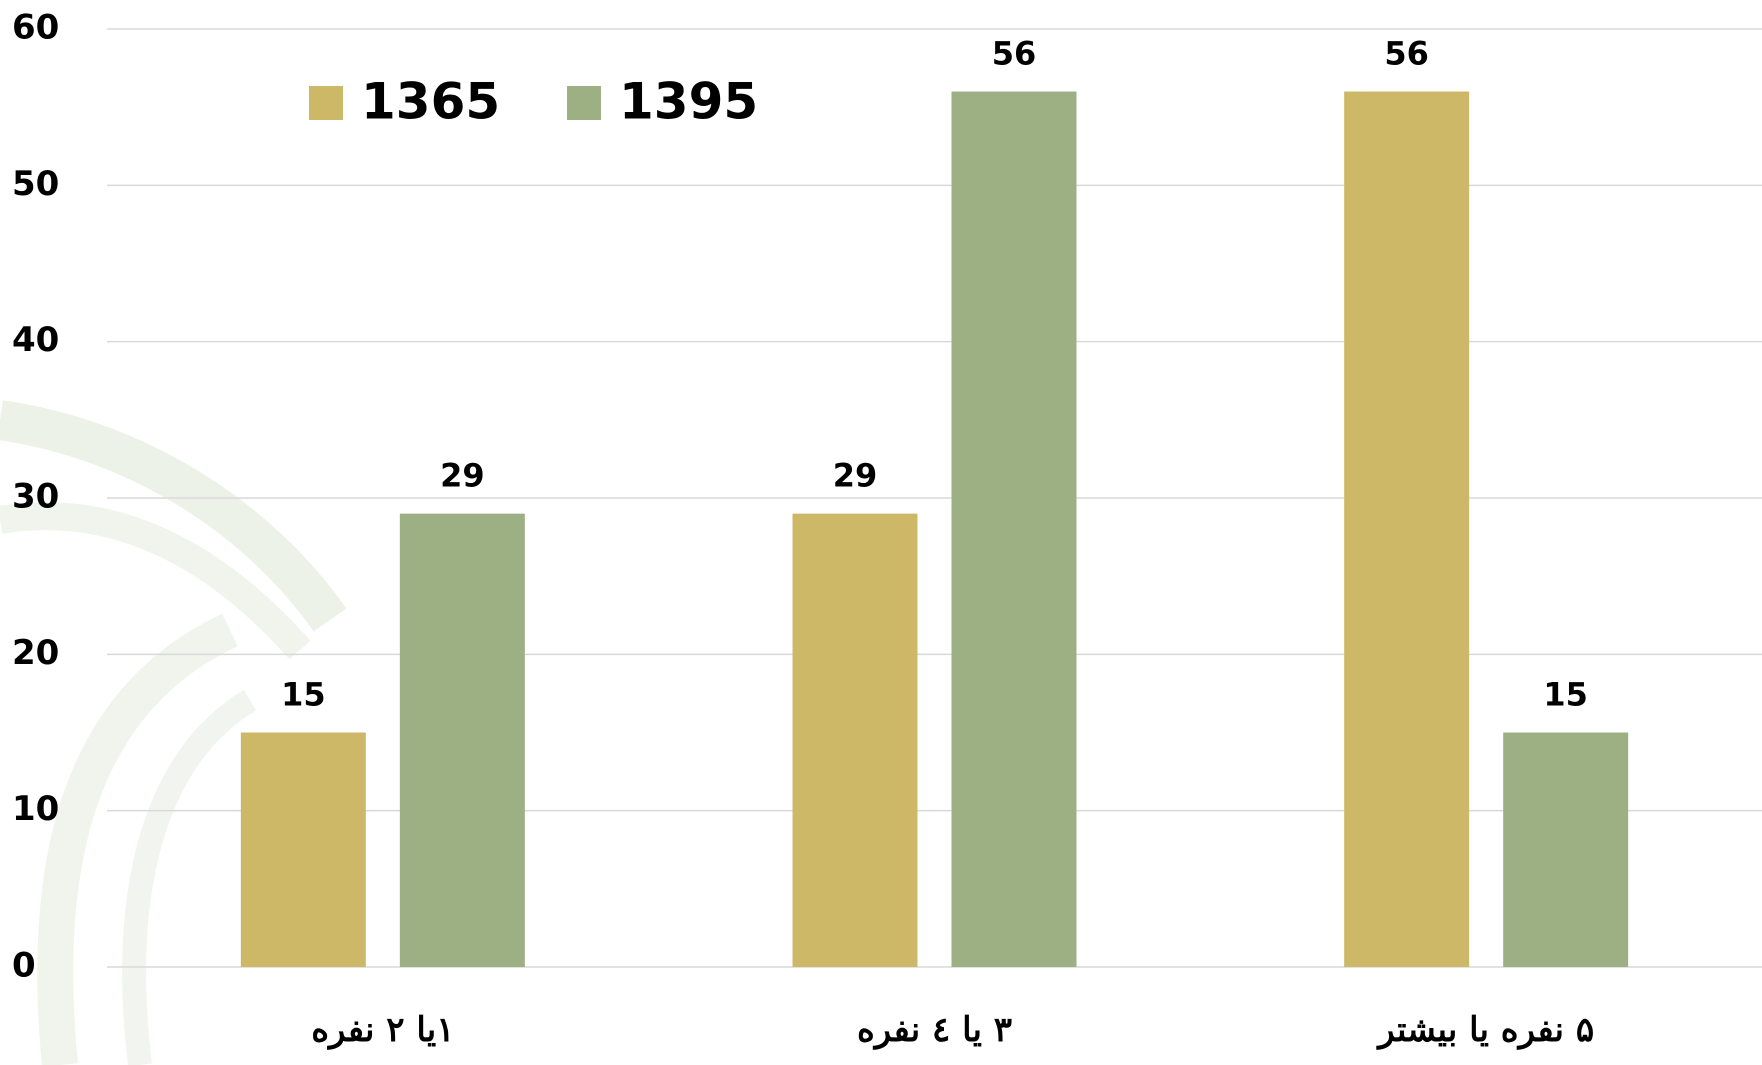 This screenshot has height=1065, width=1762. What do you see at coordinates (24, 966) in the screenshot?
I see `y-tick-label: 0` at bounding box center [24, 966].